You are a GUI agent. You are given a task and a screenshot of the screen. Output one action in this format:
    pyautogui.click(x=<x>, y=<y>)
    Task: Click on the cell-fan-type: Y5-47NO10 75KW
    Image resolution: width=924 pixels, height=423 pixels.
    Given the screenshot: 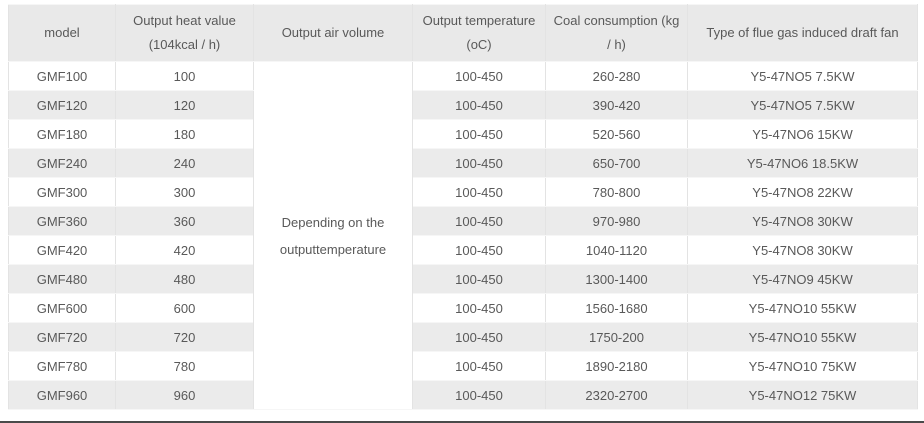 What is the action you would take?
    pyautogui.click(x=802, y=366)
    